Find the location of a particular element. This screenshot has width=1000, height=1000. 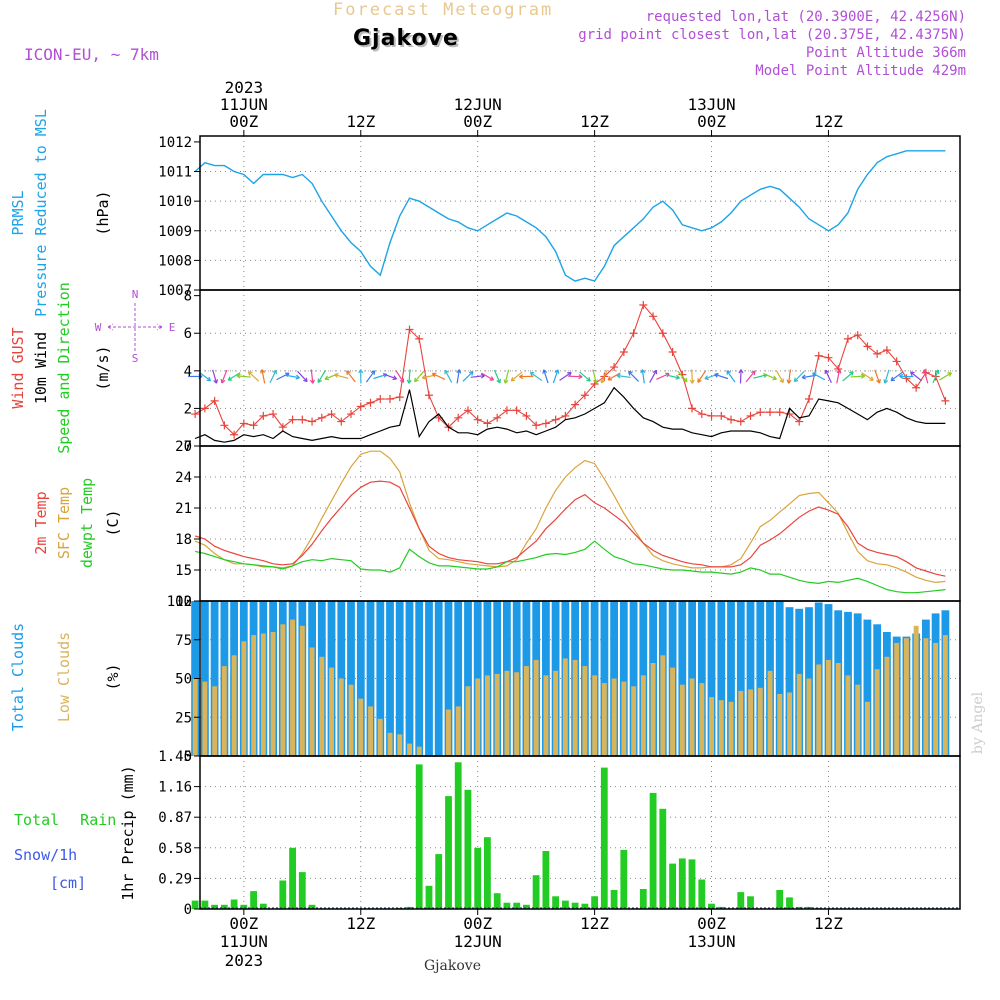

dewpt-label: dewpt Temp is located at coordinates (87, 523).